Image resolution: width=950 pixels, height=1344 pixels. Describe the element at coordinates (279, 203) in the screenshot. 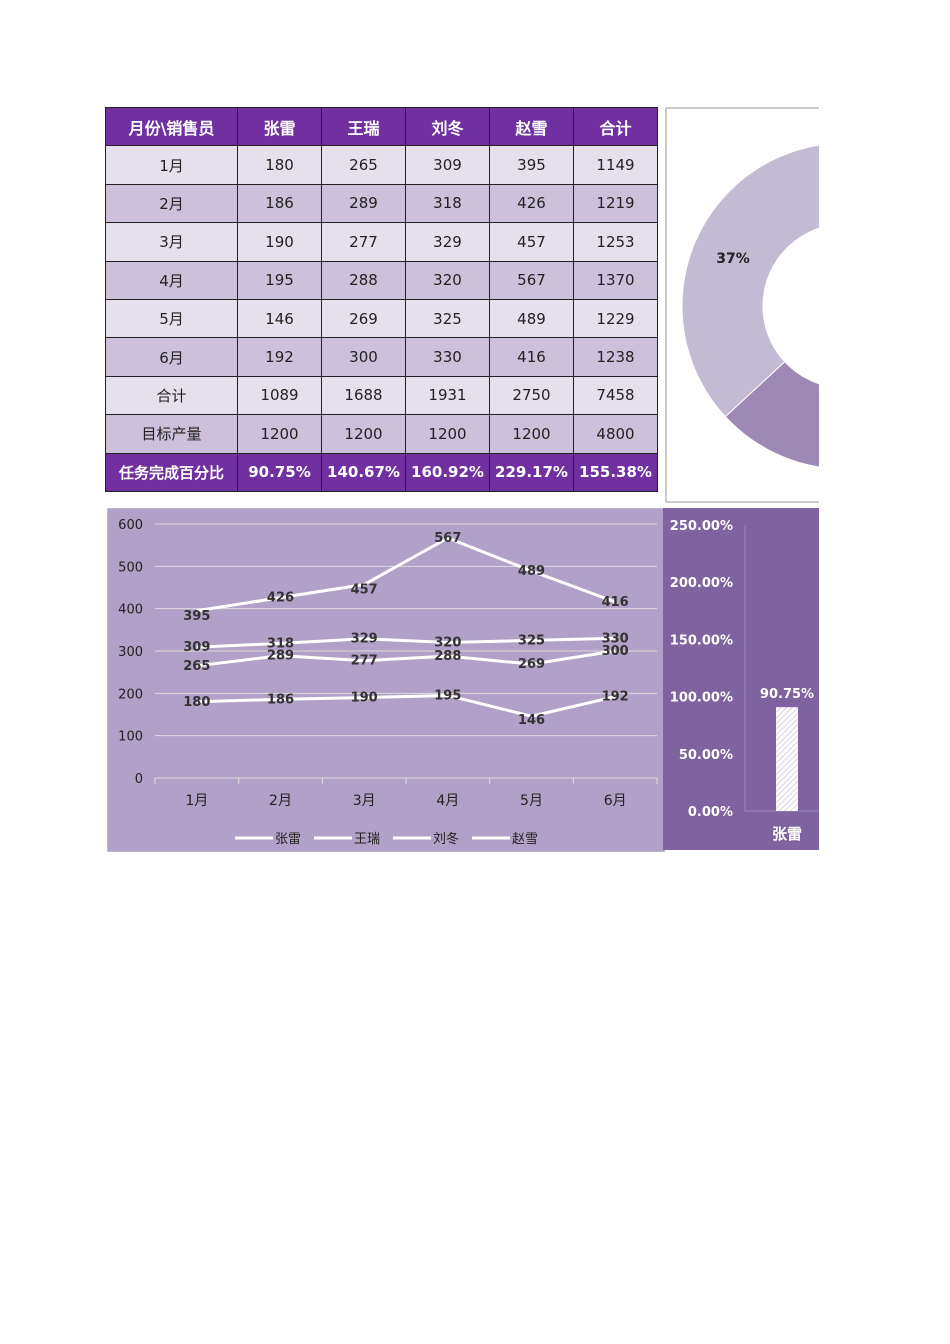

I see `table-cell: 186` at that location.